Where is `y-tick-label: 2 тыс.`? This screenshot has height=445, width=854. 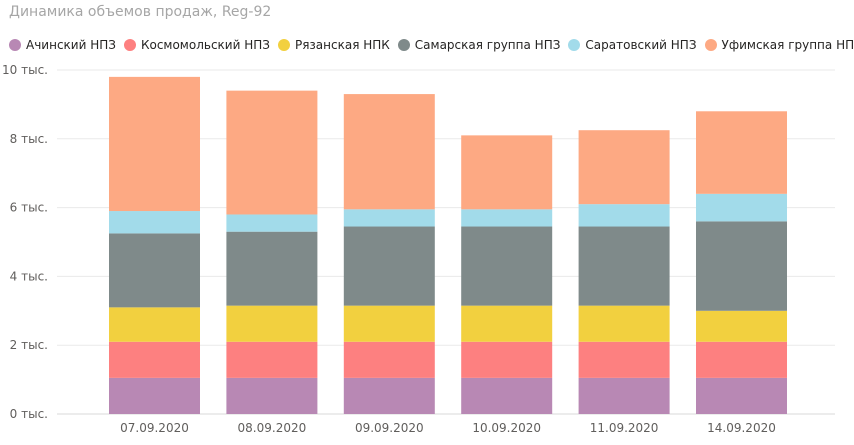
y-tick-label: 2 тыс. is located at coordinates (29, 345).